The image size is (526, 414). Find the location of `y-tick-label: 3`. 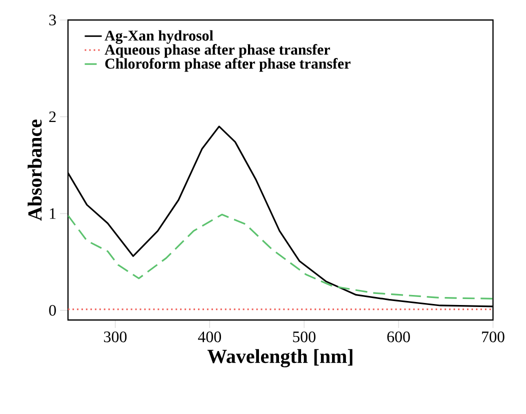

y-tick-label: 3 is located at coordinates (52, 20).